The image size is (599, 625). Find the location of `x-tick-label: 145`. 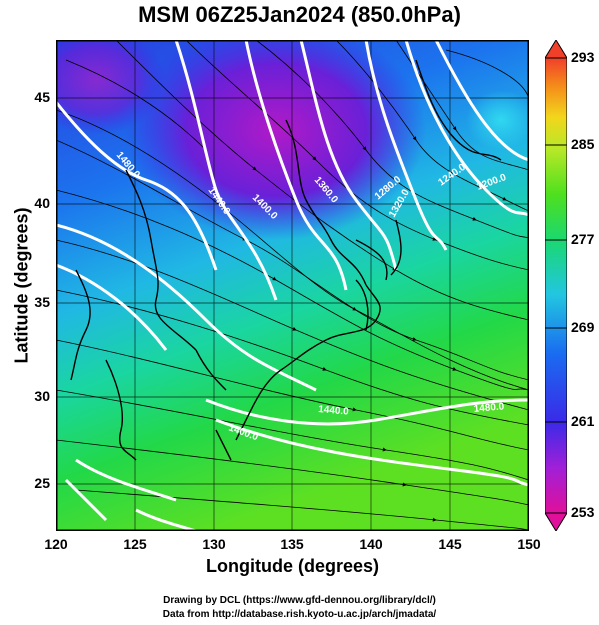

x-tick-label: 145 is located at coordinates (450, 544).